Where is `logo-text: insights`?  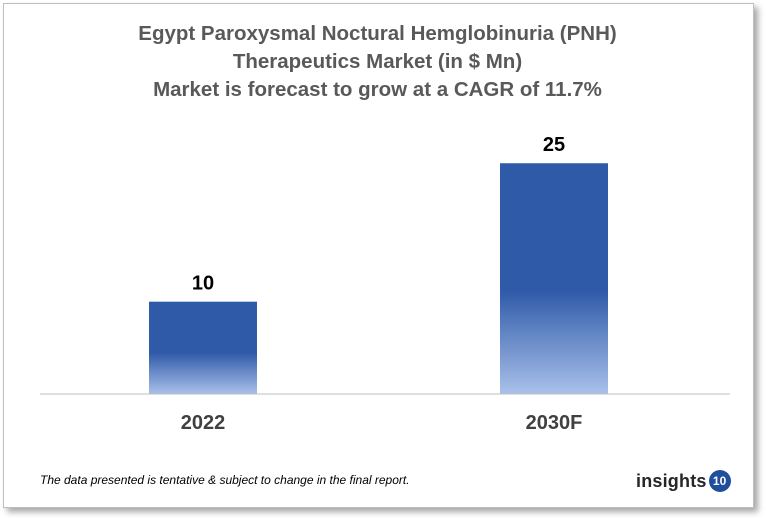 logo-text: insights is located at coordinates (671, 480).